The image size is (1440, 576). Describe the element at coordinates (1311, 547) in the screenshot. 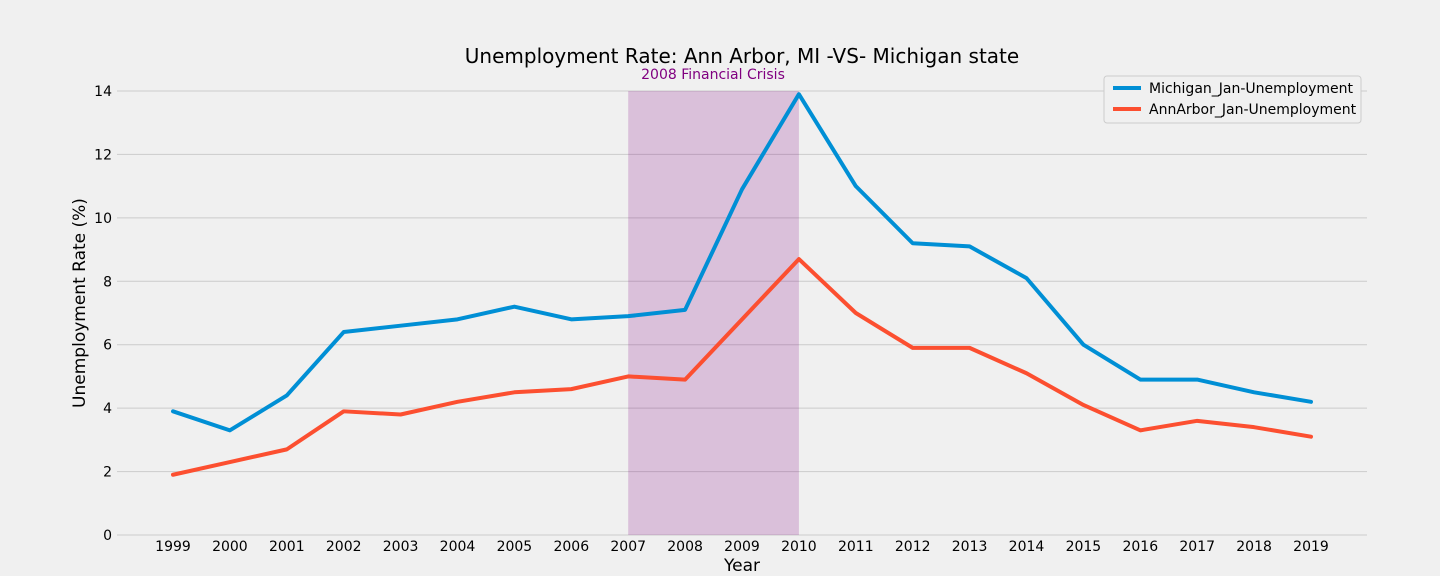

I see `x-tick-label: 2019` at that location.